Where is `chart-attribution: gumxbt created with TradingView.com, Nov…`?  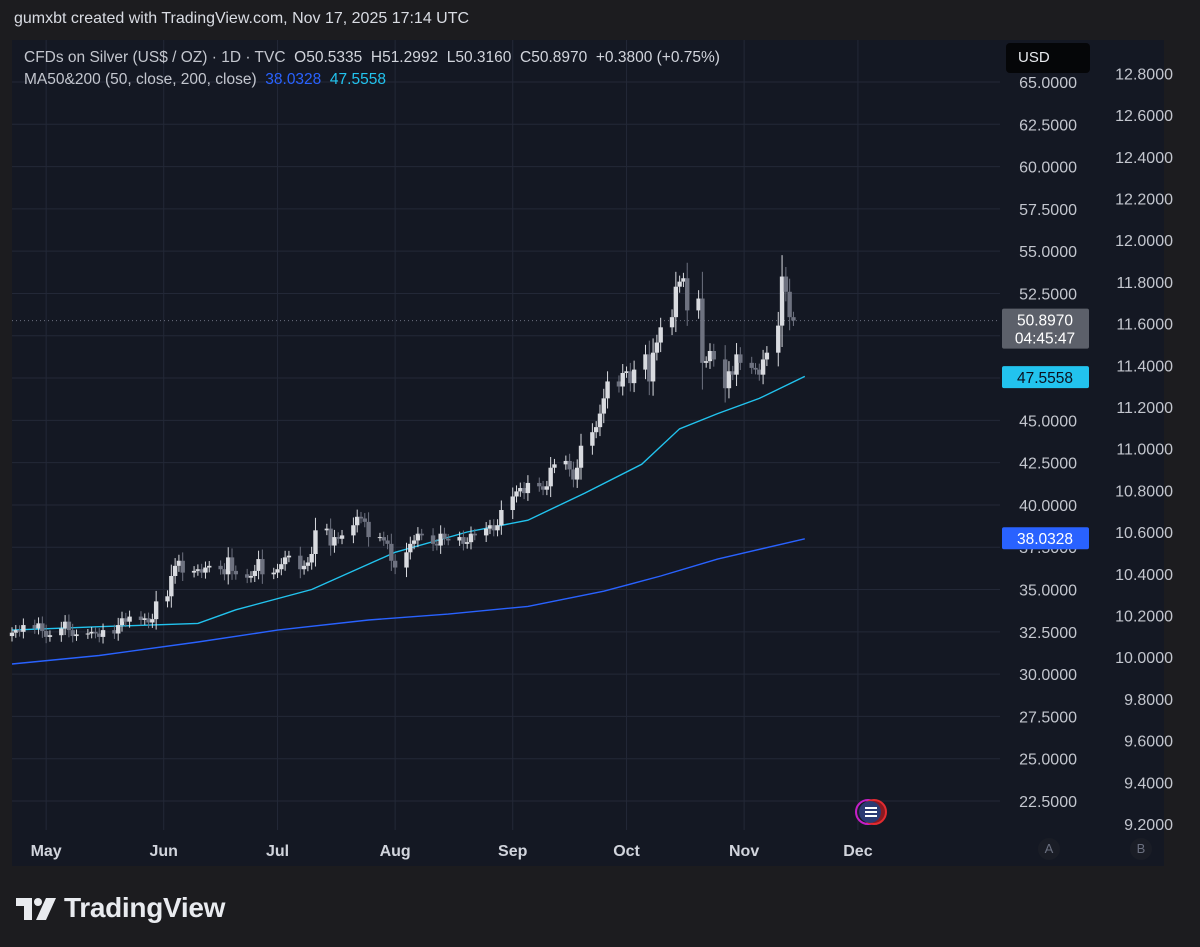 chart-attribution: gumxbt created with TradingView.com, Nov… is located at coordinates (242, 18).